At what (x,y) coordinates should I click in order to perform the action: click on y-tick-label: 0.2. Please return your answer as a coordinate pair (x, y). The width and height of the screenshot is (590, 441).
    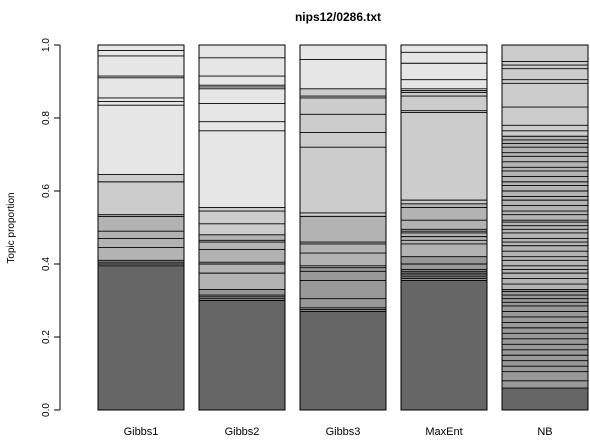
    Looking at the image, I should click on (46, 337).